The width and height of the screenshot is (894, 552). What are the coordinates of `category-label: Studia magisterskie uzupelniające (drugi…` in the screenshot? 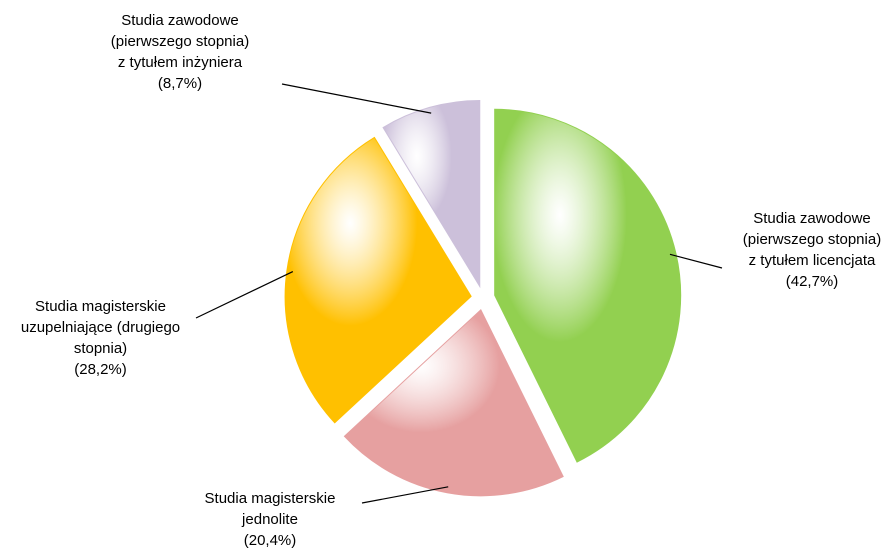 It's located at (100, 327).